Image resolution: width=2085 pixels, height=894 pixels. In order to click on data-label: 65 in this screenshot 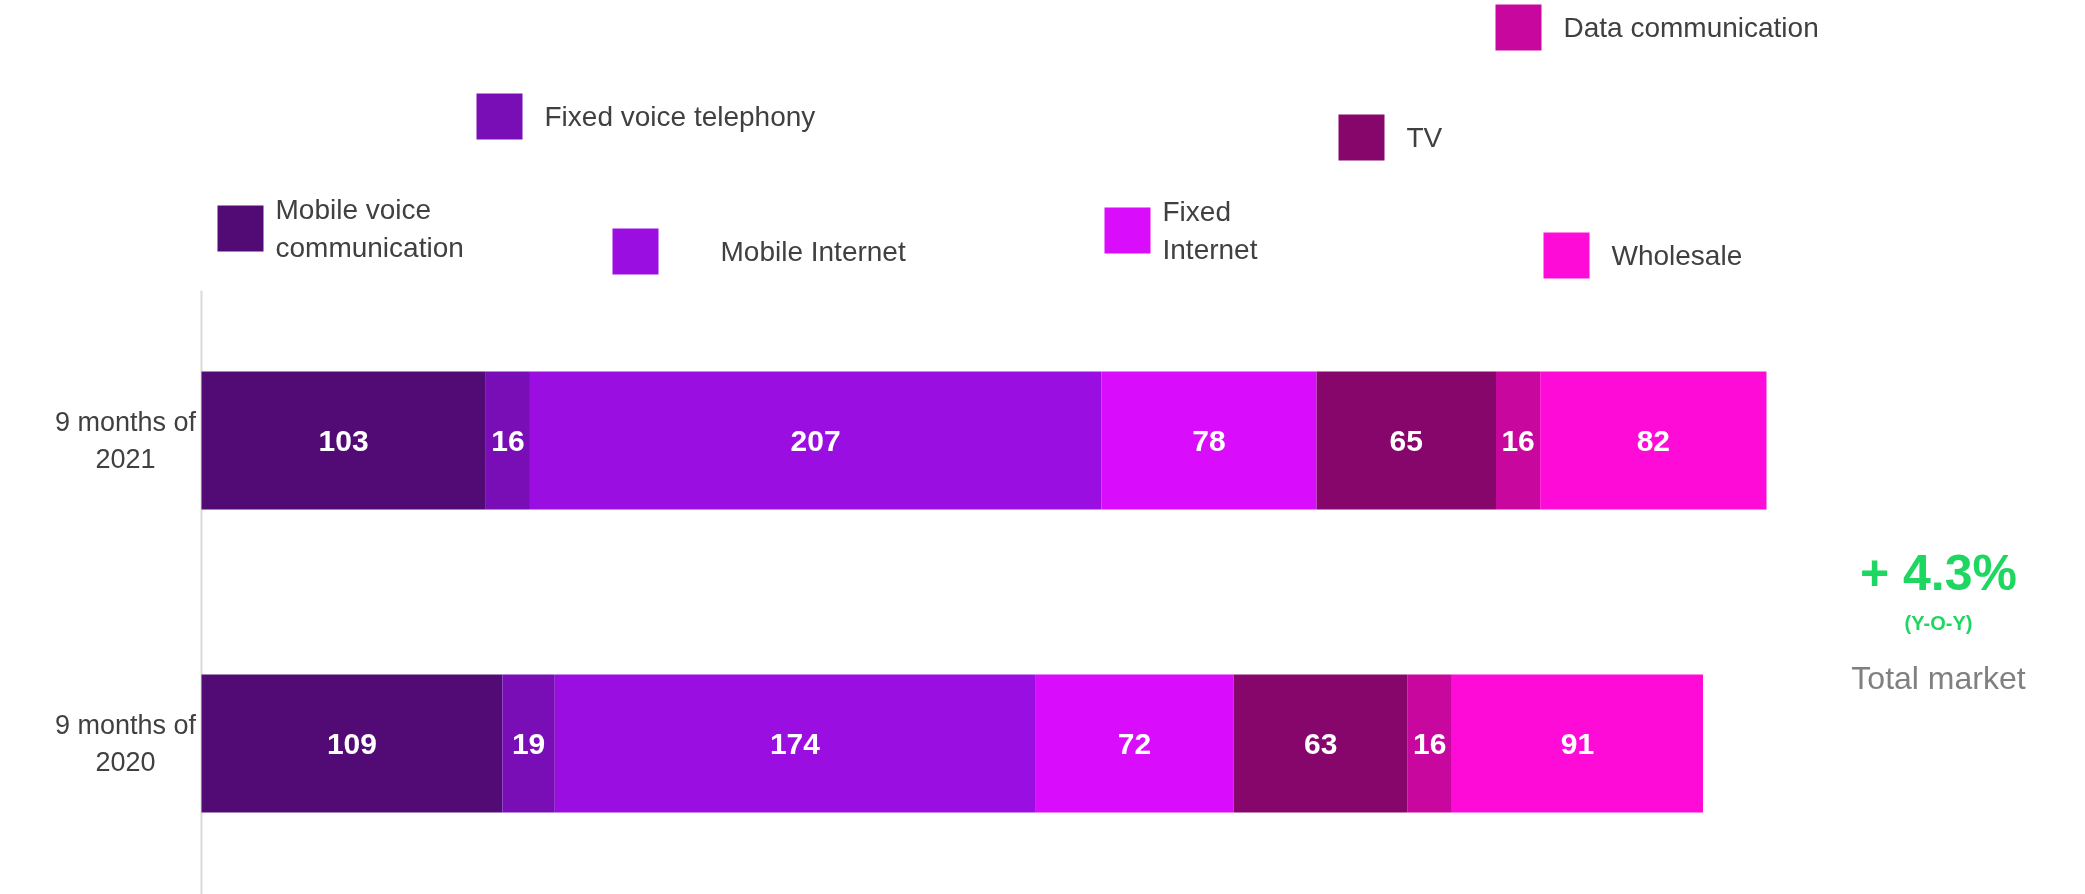, I will do `click(1406, 440)`.